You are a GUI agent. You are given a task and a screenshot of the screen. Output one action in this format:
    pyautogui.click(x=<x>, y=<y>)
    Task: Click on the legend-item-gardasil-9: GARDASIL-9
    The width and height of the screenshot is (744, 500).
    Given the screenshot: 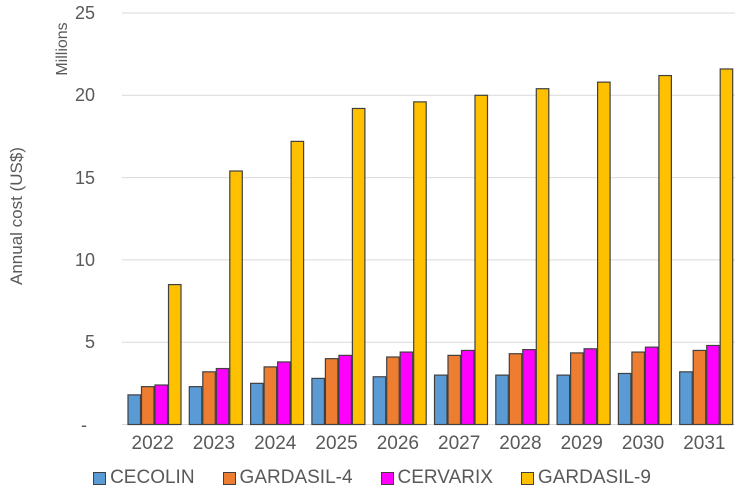 What is the action you would take?
    pyautogui.click(x=585, y=478)
    